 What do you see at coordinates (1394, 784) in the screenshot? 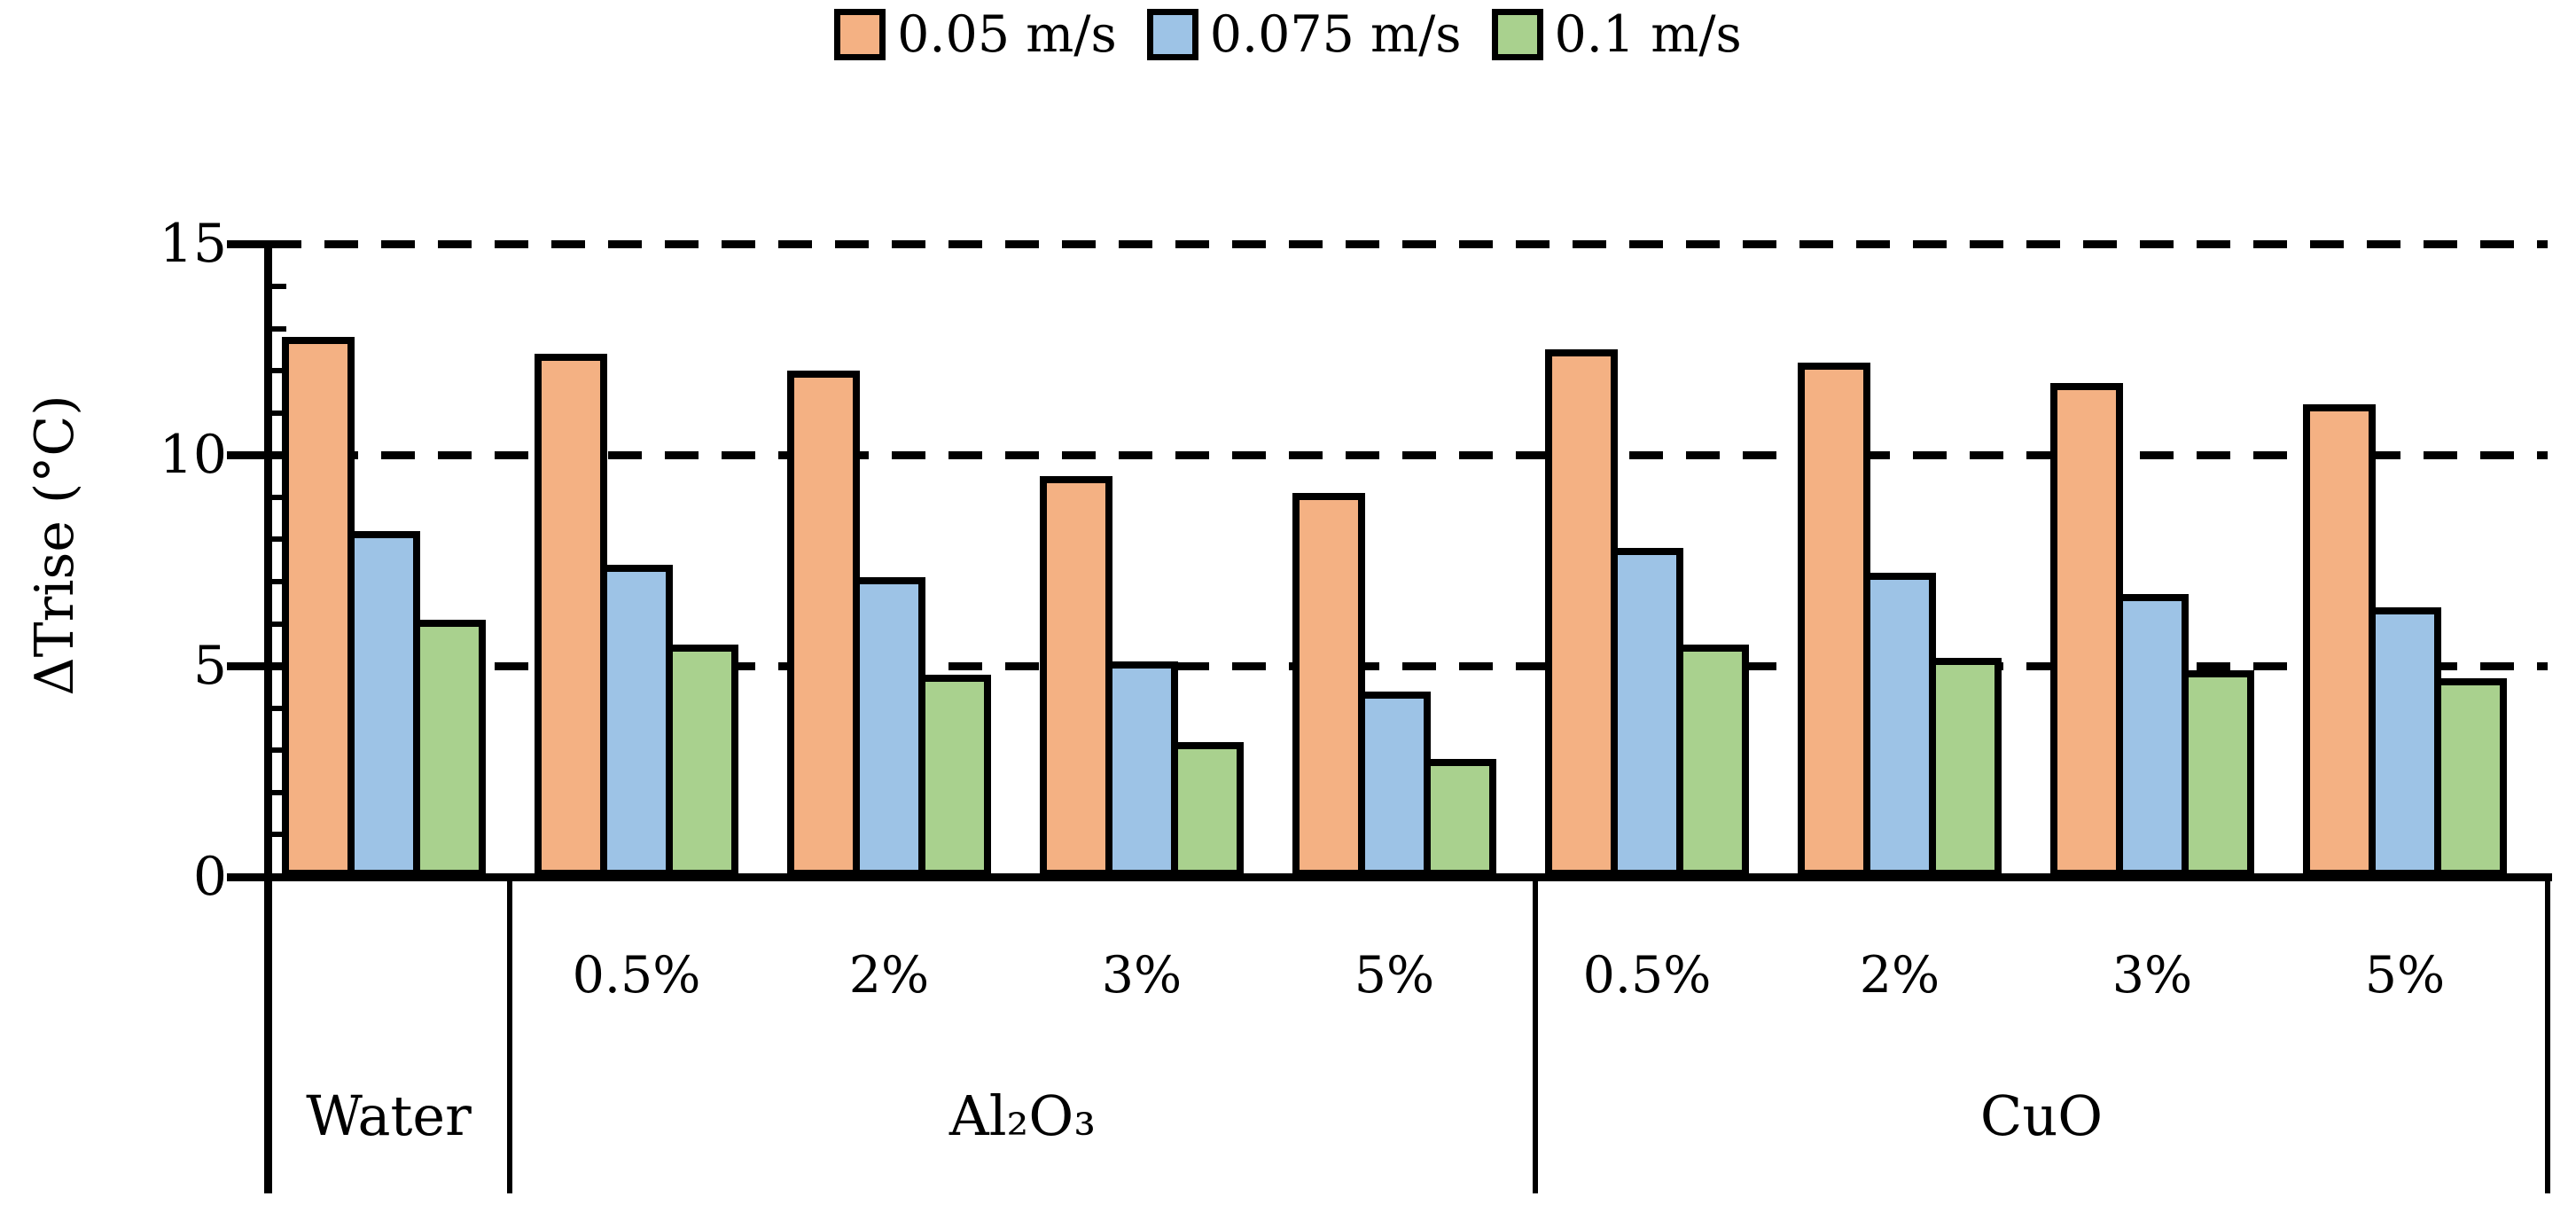
I see `bar-al₂o₃-5%-0.075m/s` at bounding box center [1394, 784].